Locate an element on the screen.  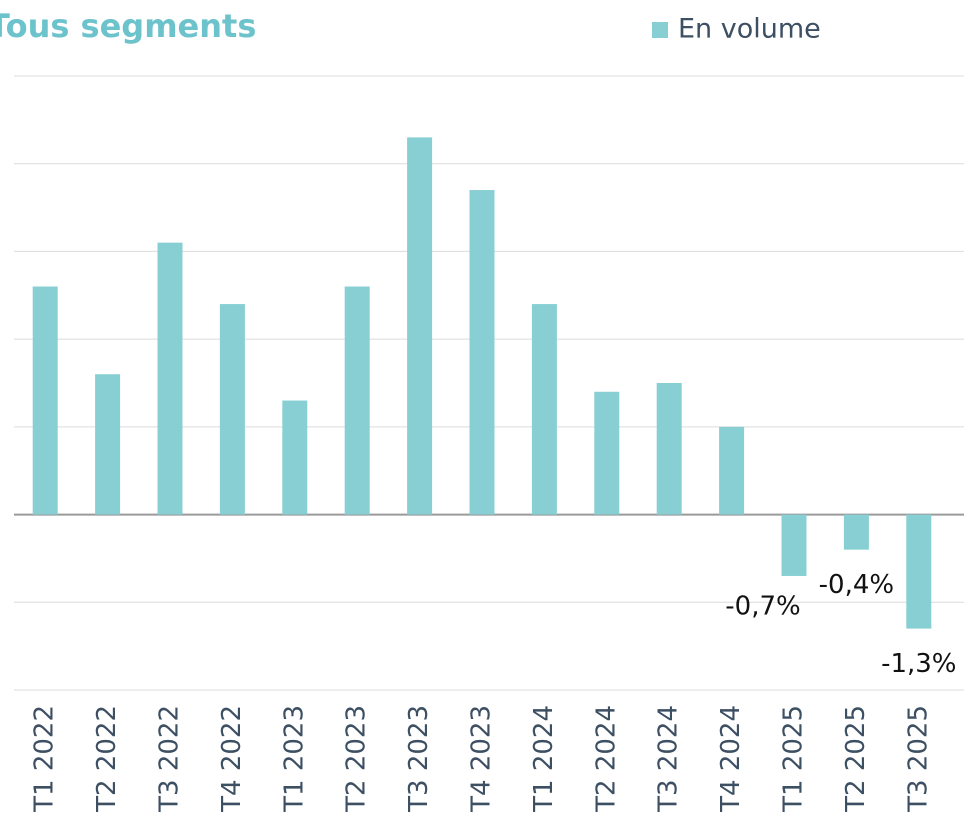
x-tick-label: T1 2022 is located at coordinates (45, 759).